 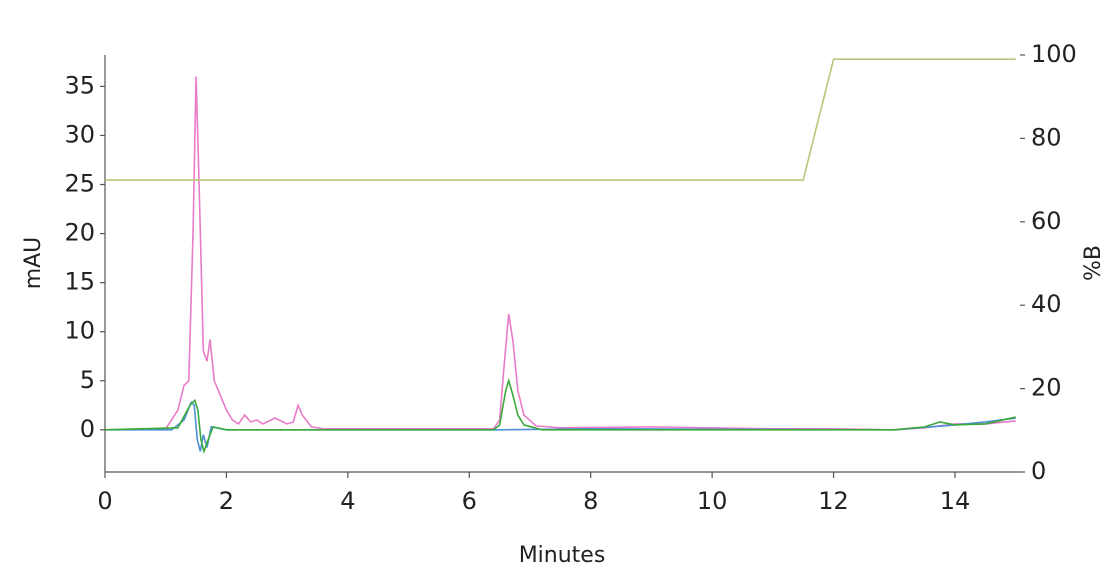 I want to click on y-tick-label: 10, so click(x=79, y=331).